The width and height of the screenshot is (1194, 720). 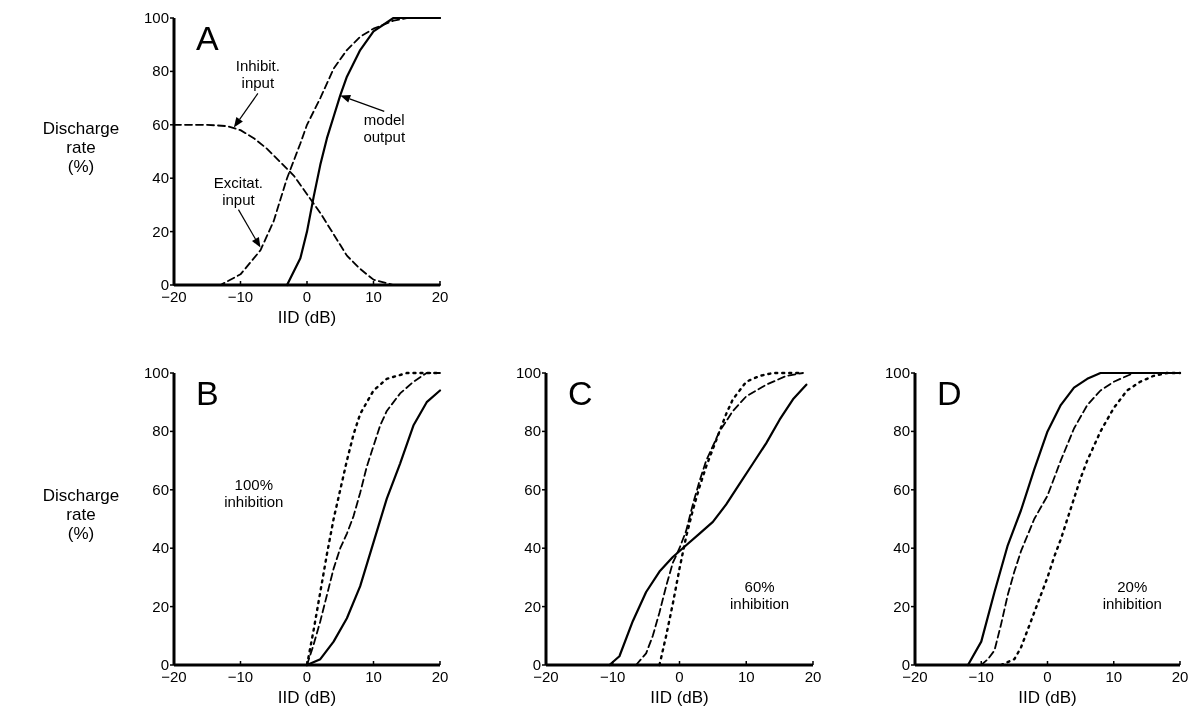 What do you see at coordinates (580, 393) in the screenshot?
I see `chart-title: C` at bounding box center [580, 393].